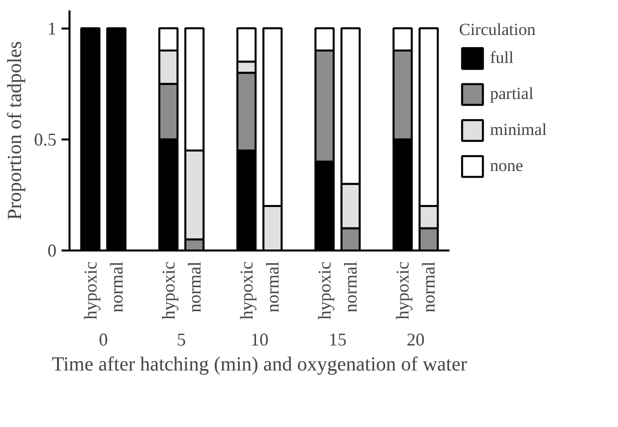 The image size is (618, 427). I want to click on legend-label: full, so click(502, 58).